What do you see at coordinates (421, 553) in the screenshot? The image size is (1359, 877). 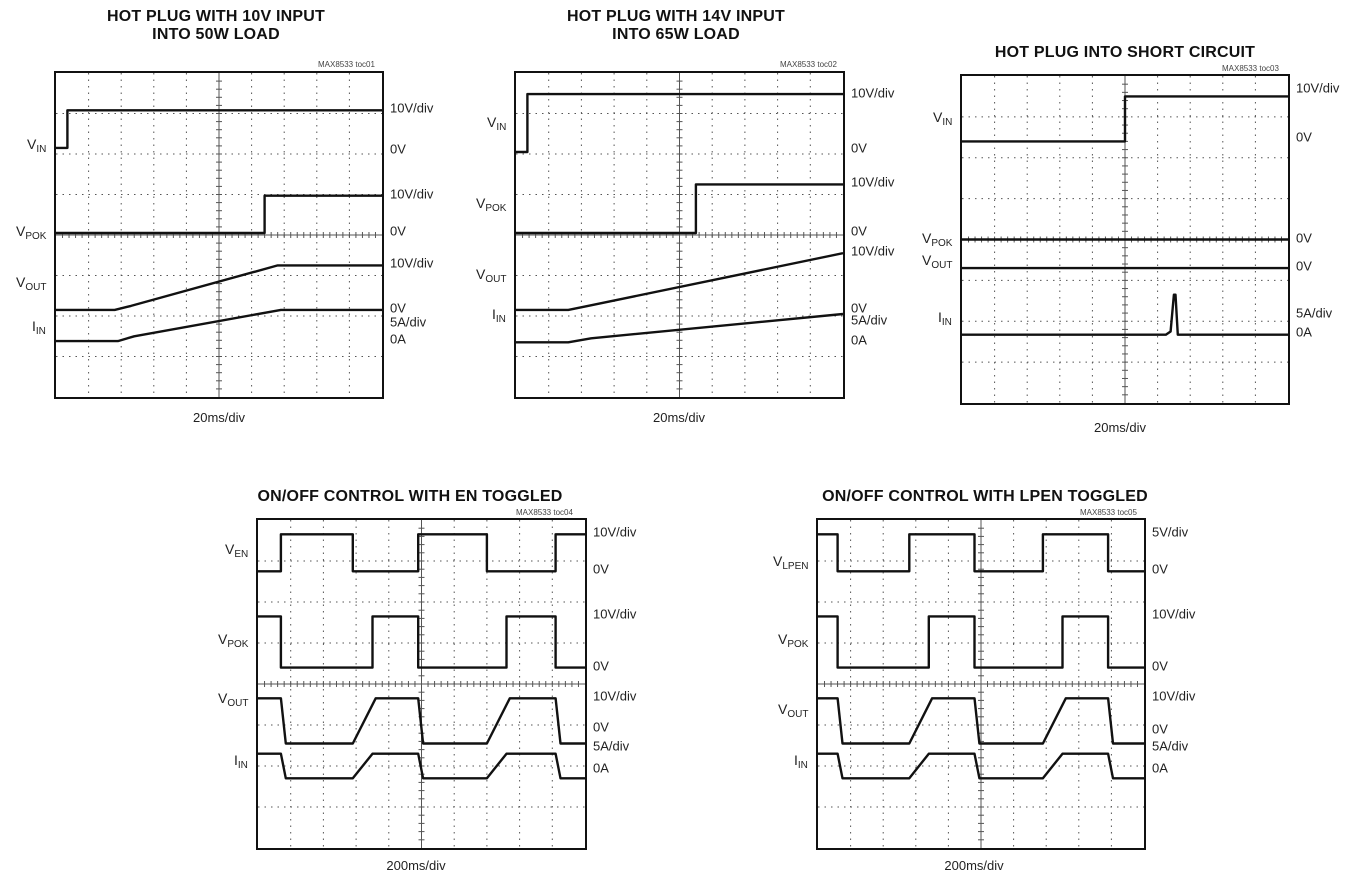 I see `trace-ven` at bounding box center [421, 553].